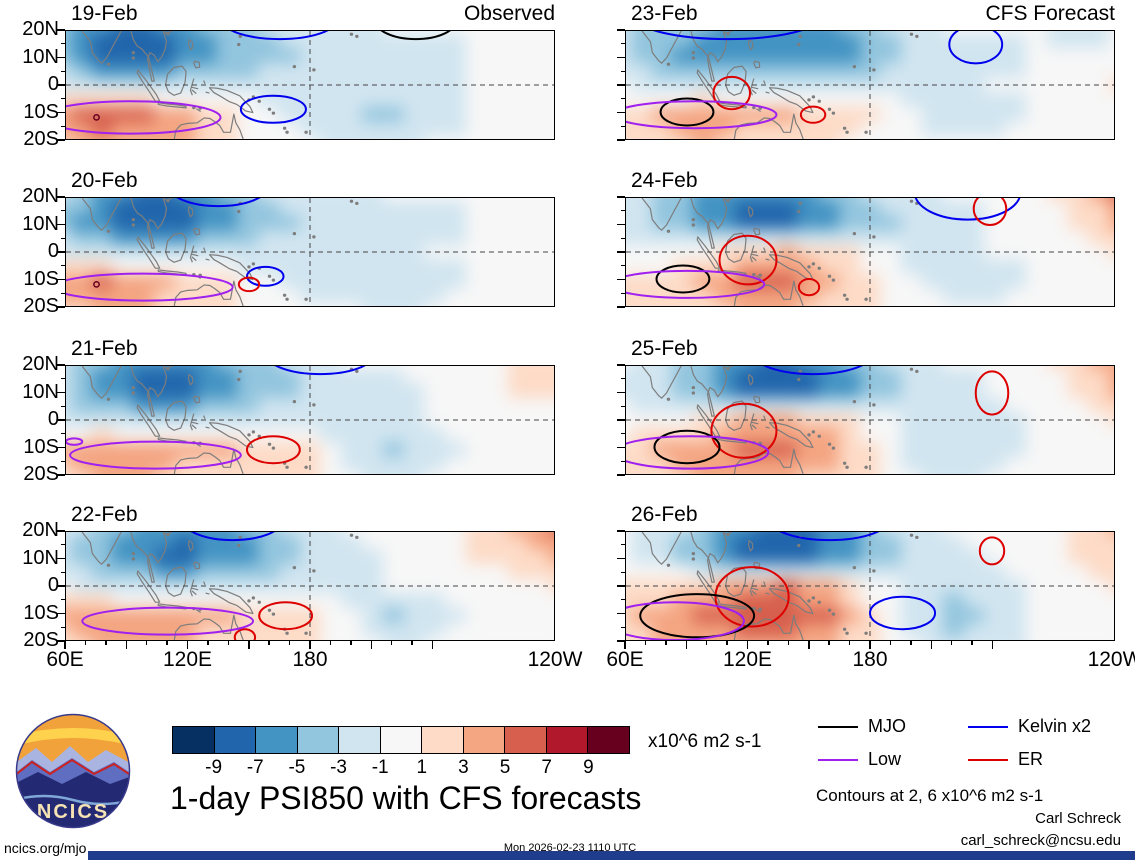  Describe the element at coordinates (61, 112) in the screenshot. I see `lat-tick-major` at that location.